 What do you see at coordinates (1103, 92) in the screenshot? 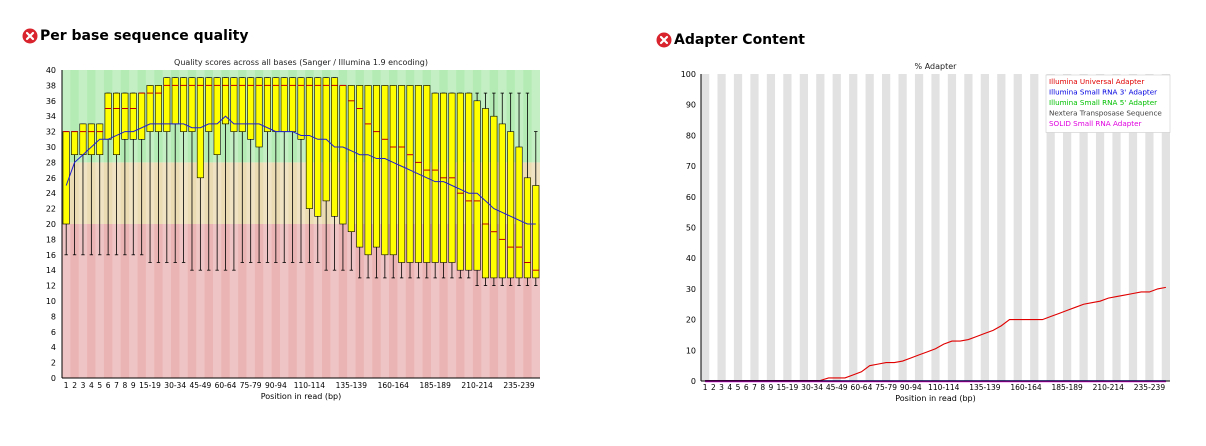
I see `legend-entry: Illumina Small RNA 3' Adapter` at bounding box center [1103, 92].